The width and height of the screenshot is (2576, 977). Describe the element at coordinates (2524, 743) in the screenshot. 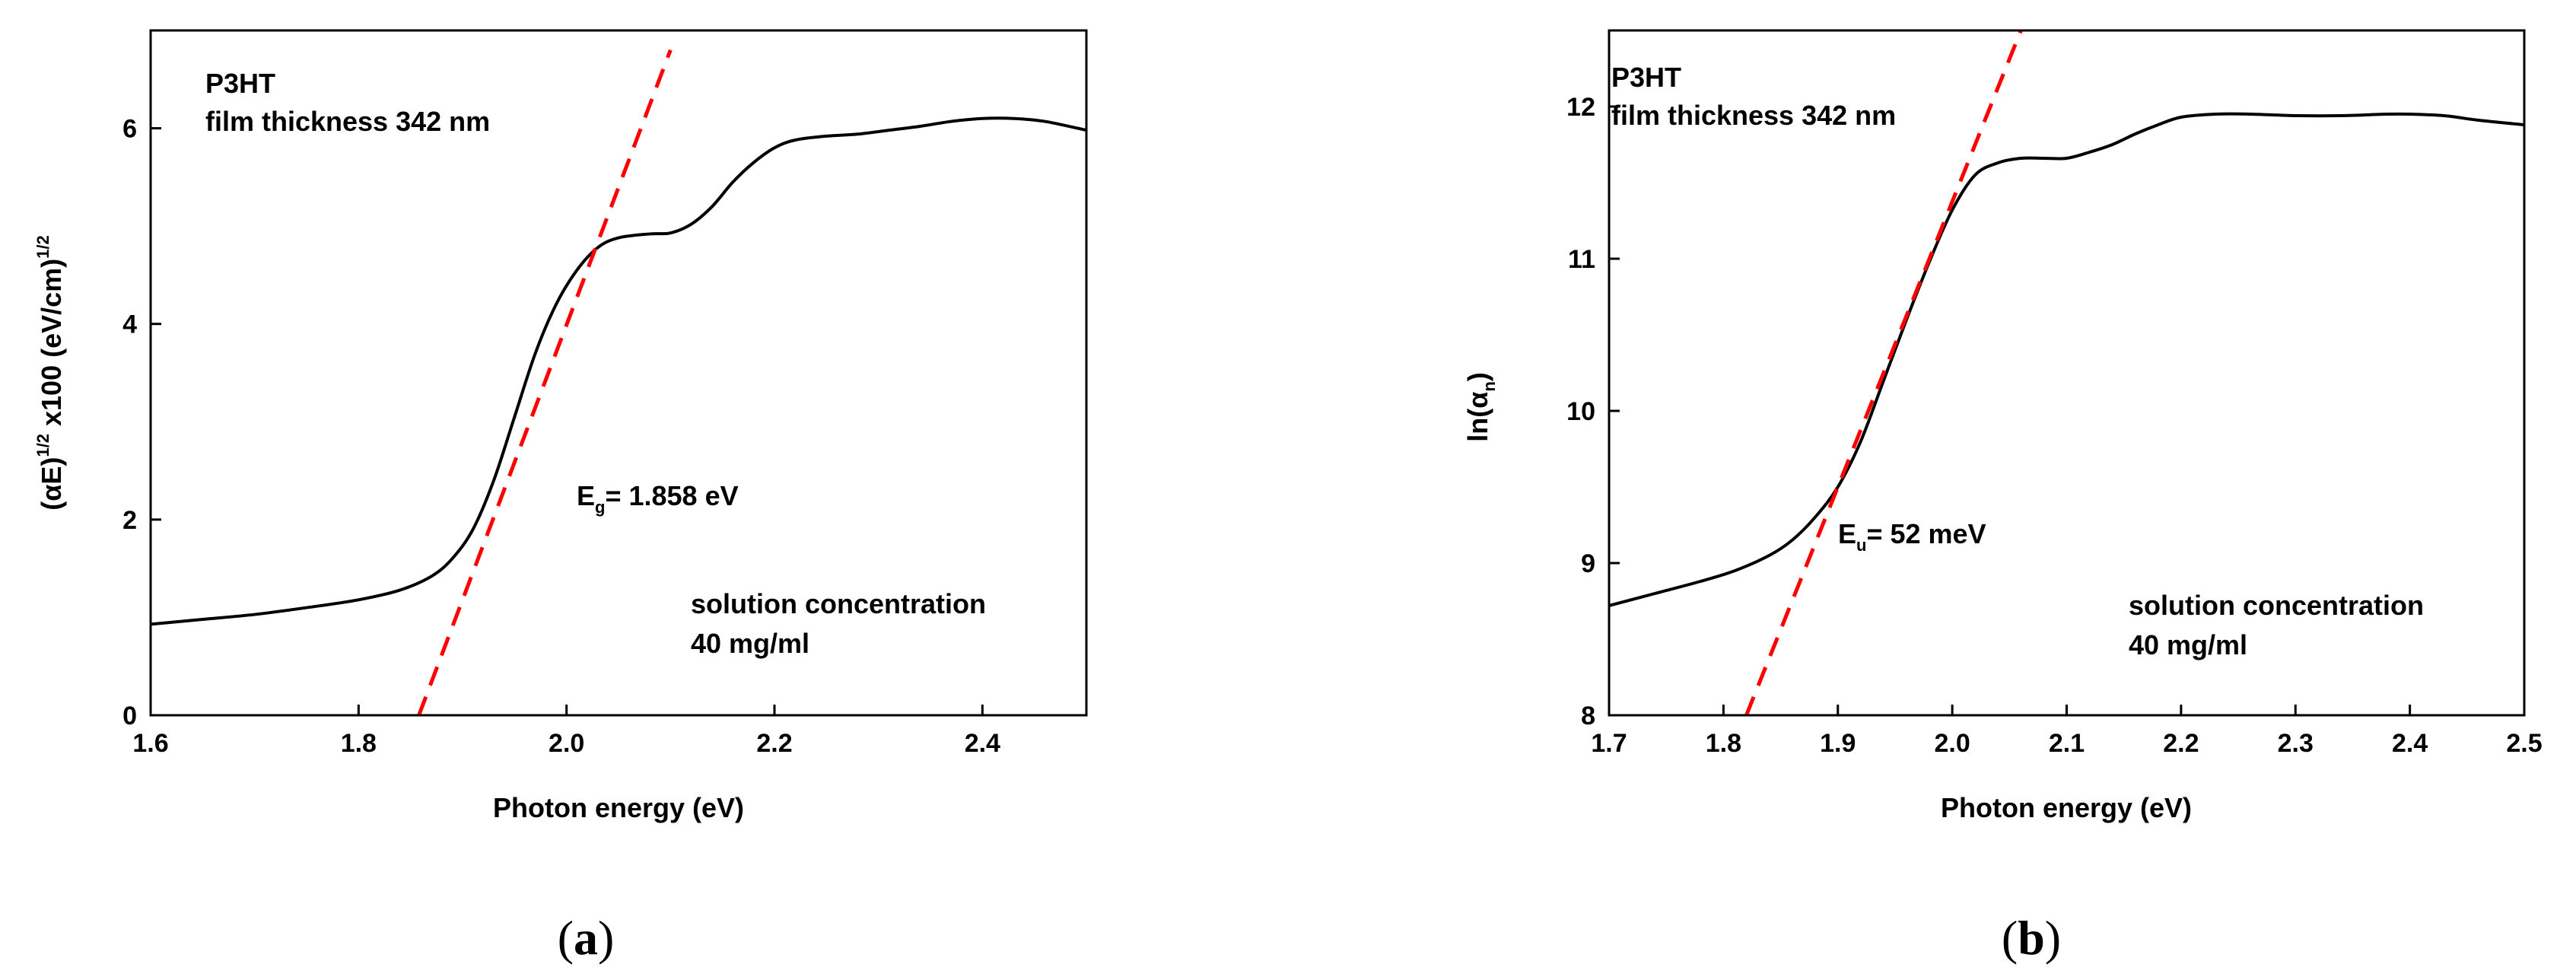

I see `x-tick-label: 2.5` at that location.